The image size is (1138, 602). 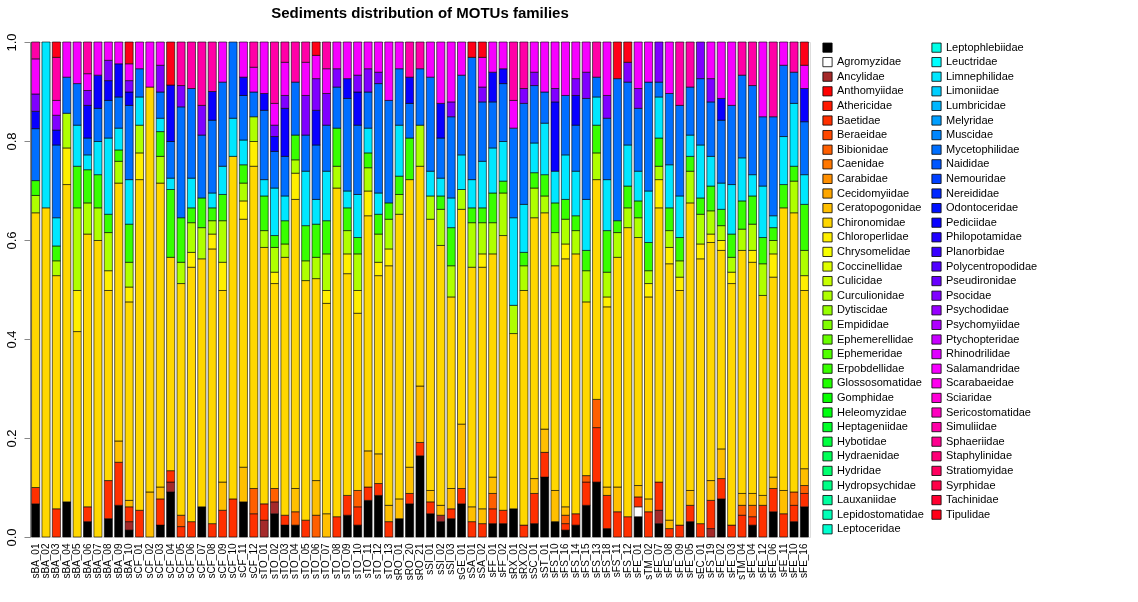 I want to click on y-tick-label: 0.6, so click(x=11, y=240).